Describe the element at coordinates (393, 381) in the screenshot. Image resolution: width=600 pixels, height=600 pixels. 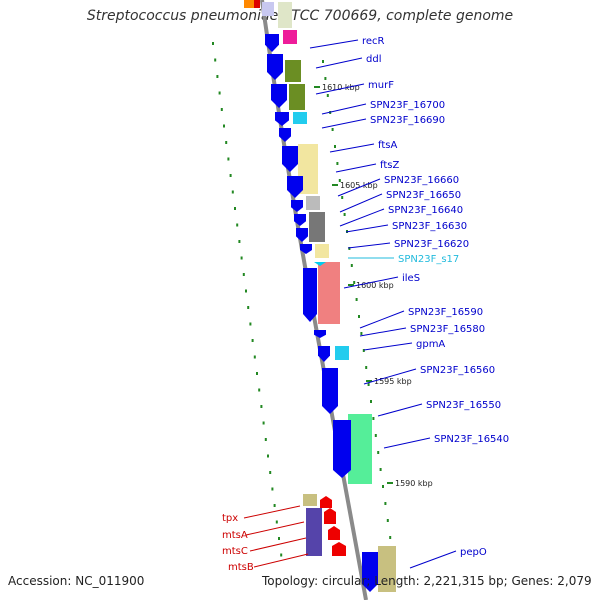
I see `scale-label: 1595 kbp` at that location.